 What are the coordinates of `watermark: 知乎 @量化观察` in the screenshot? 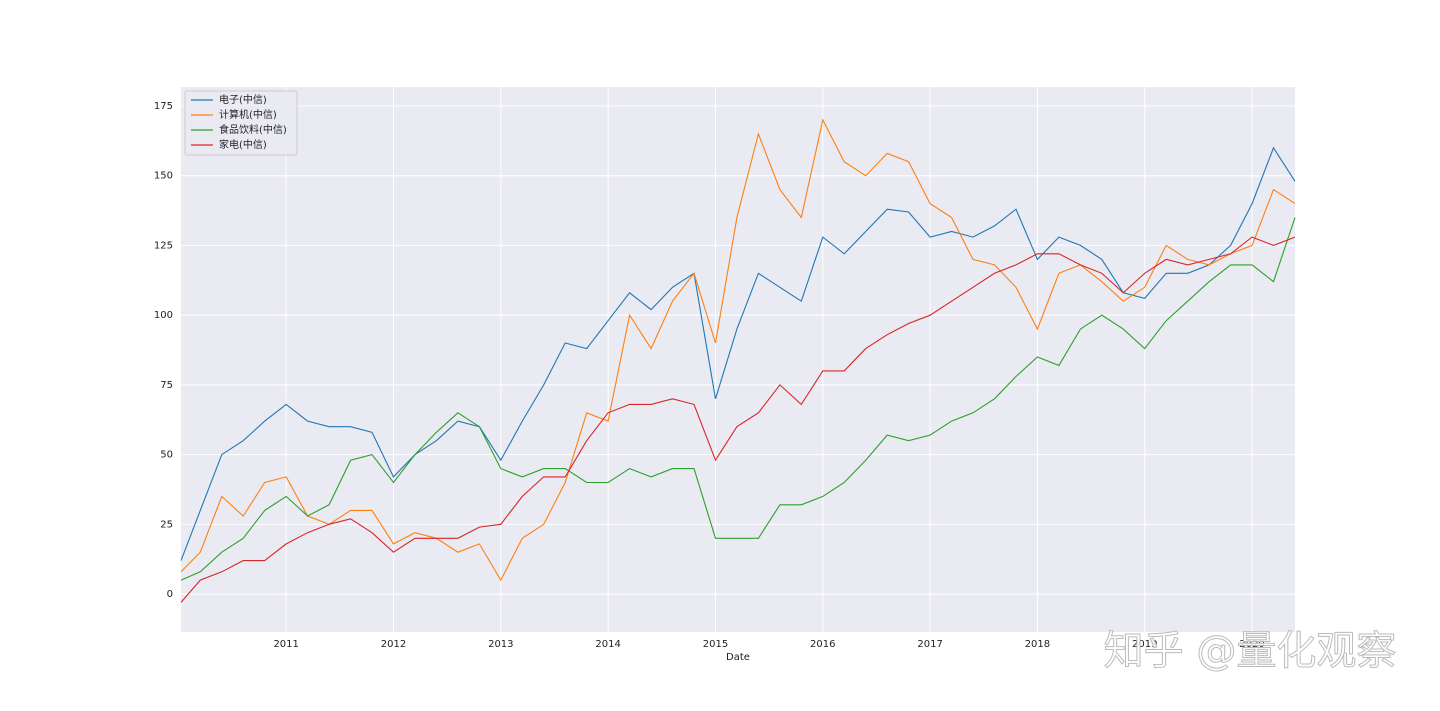 It's located at (1250, 651).